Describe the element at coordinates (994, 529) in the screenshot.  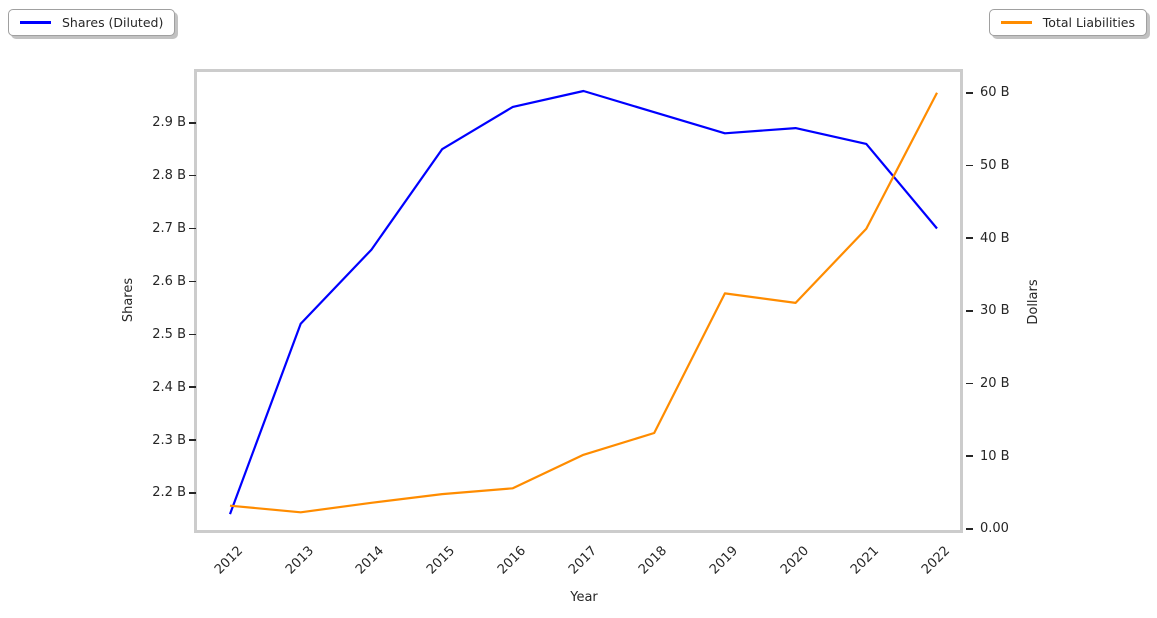
I see `right-y-tick-label: 0.00` at that location.